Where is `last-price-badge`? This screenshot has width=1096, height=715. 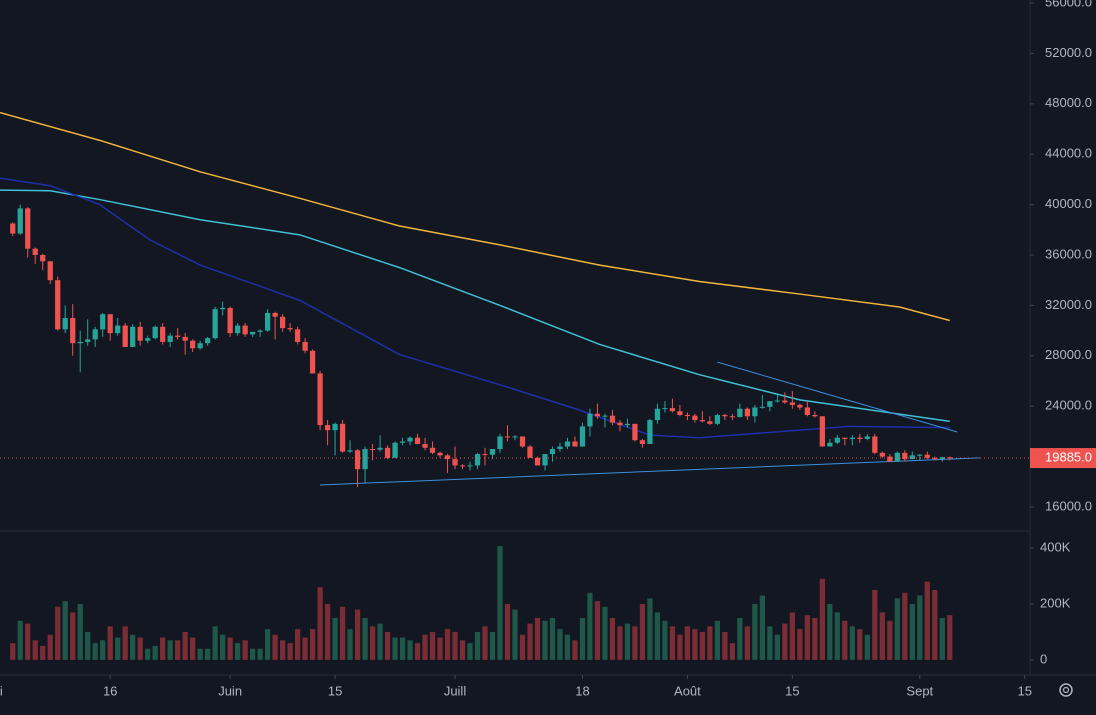
last-price-badge is located at coordinates (1063, 458).